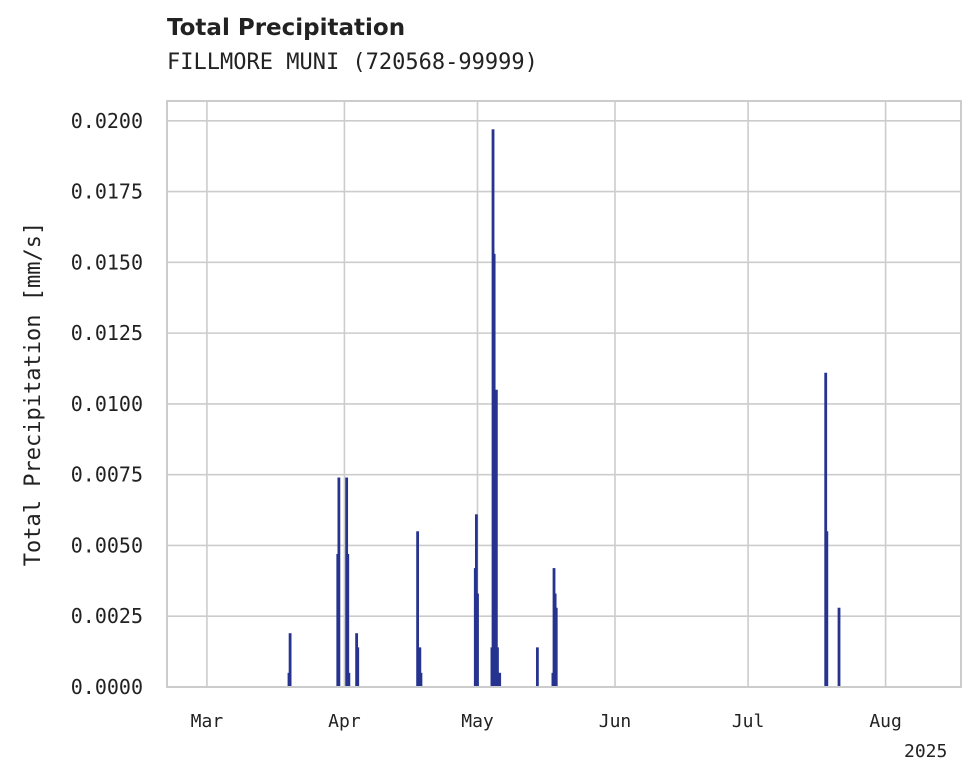  I want to click on x-year-label: 2025, so click(925, 751).